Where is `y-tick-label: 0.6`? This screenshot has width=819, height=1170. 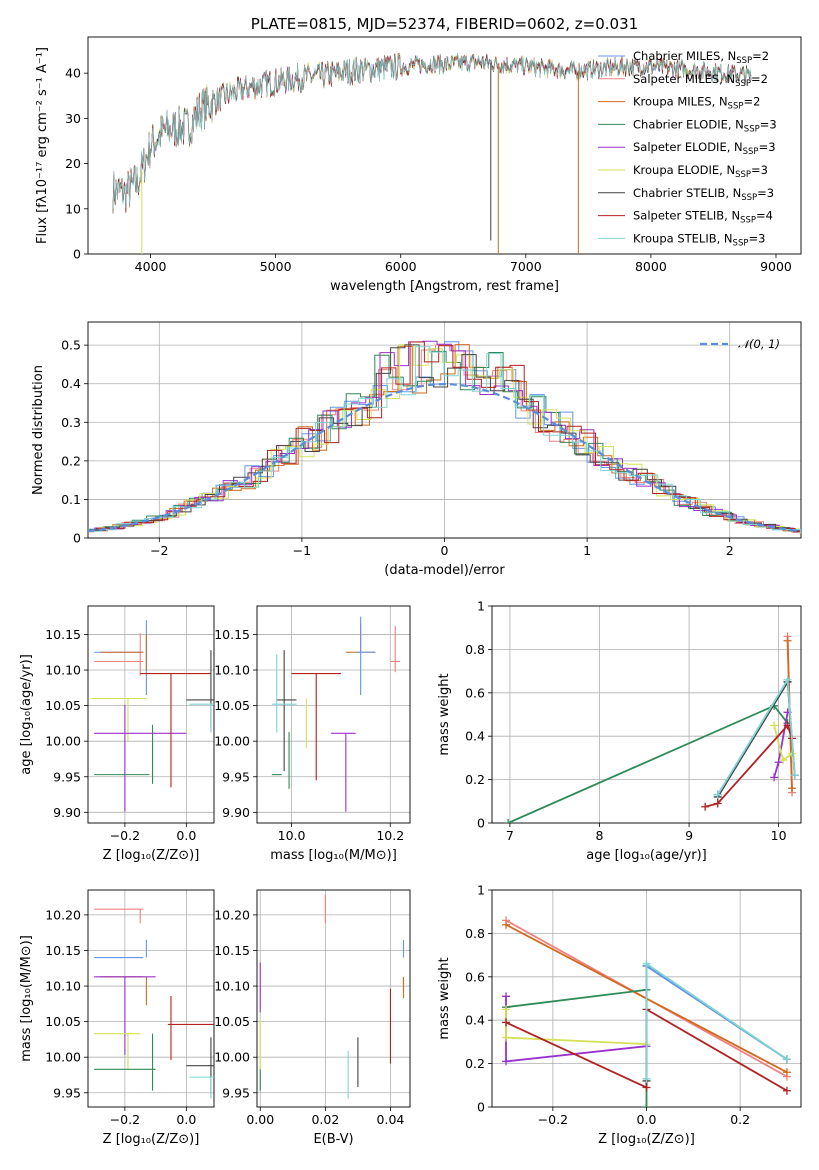
y-tick-label: 0.6 is located at coordinates (475, 692).